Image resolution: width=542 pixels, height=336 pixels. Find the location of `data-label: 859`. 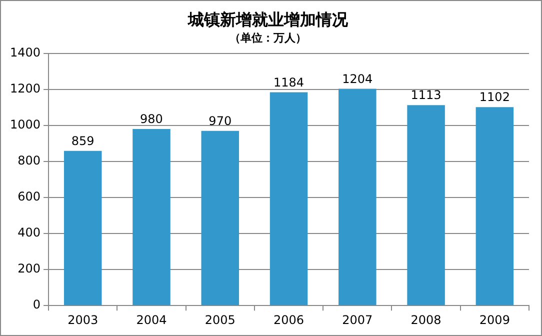

data-label: 859 is located at coordinates (82, 141).